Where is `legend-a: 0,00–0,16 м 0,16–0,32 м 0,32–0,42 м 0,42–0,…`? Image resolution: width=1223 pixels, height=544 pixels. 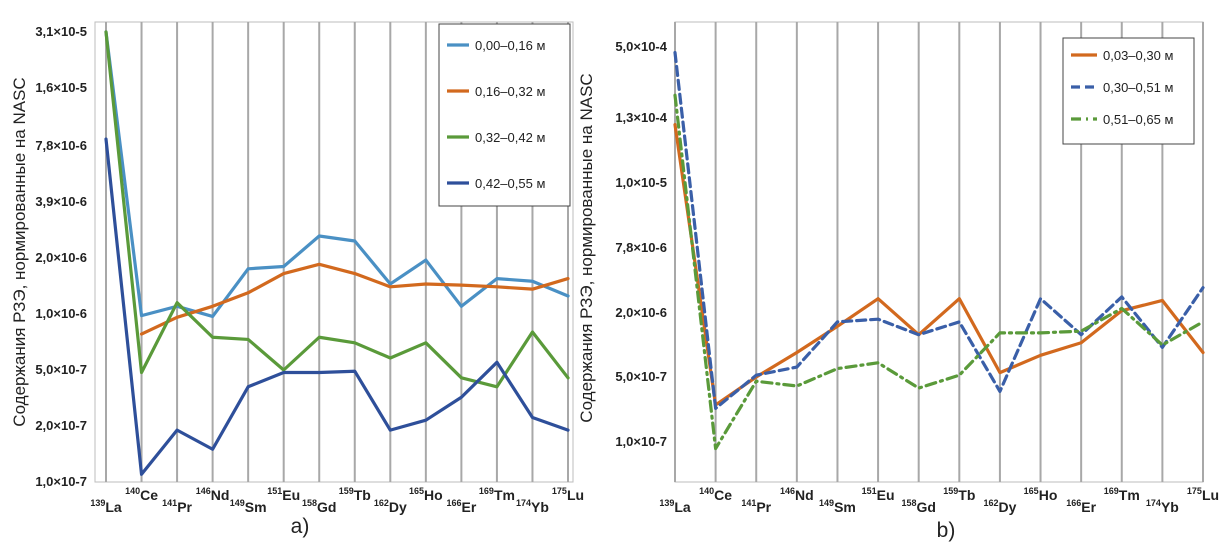
legend-a: 0,00–0,16 м 0,16–0,32 м 0,32–0,42 м 0,42–0,… is located at coordinates (504, 115).